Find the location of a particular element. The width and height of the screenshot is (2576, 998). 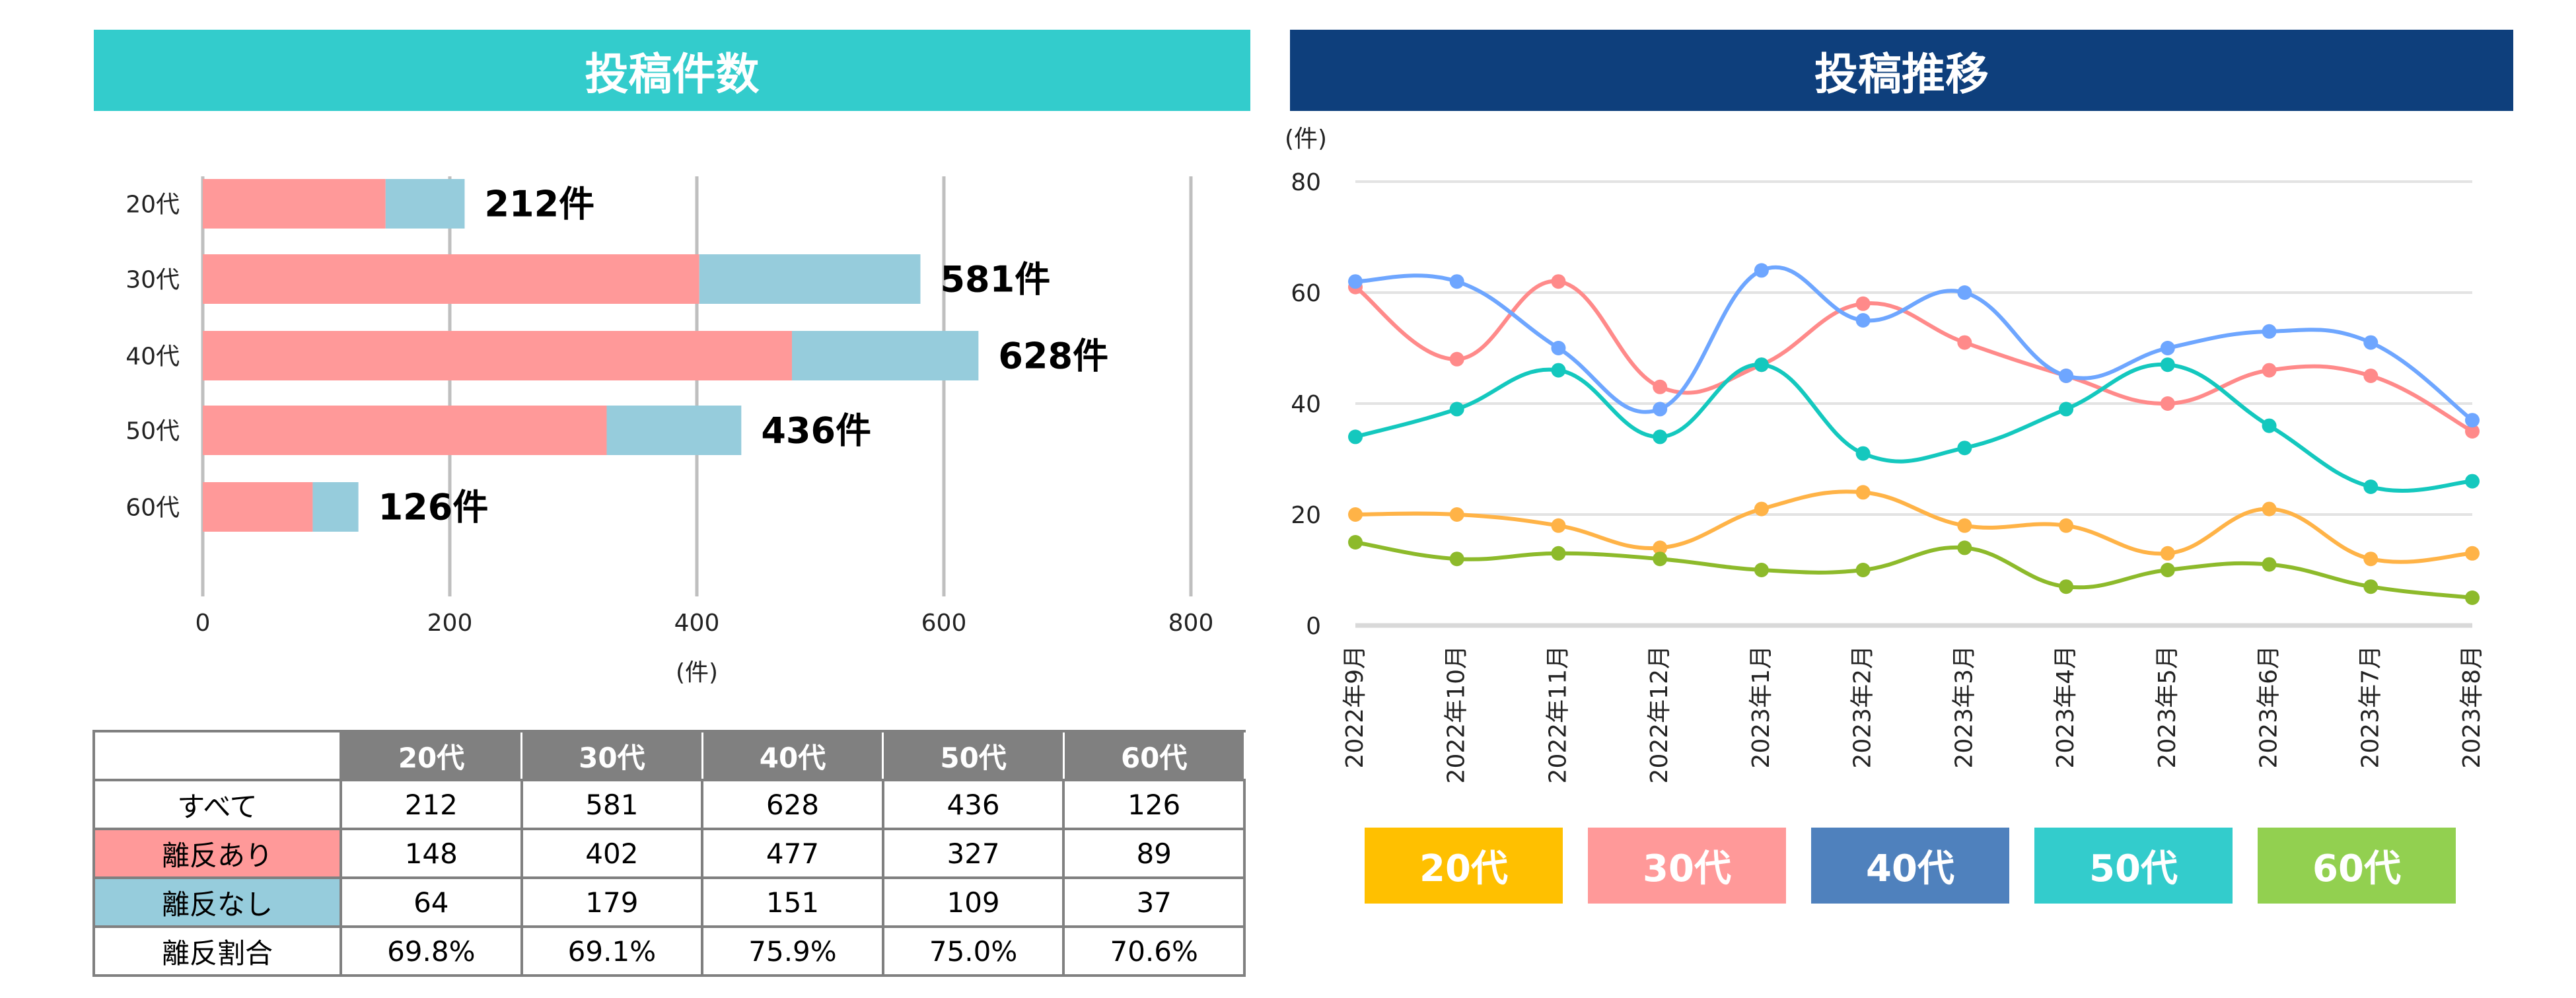

legend-item: 50代 is located at coordinates (2133, 866).